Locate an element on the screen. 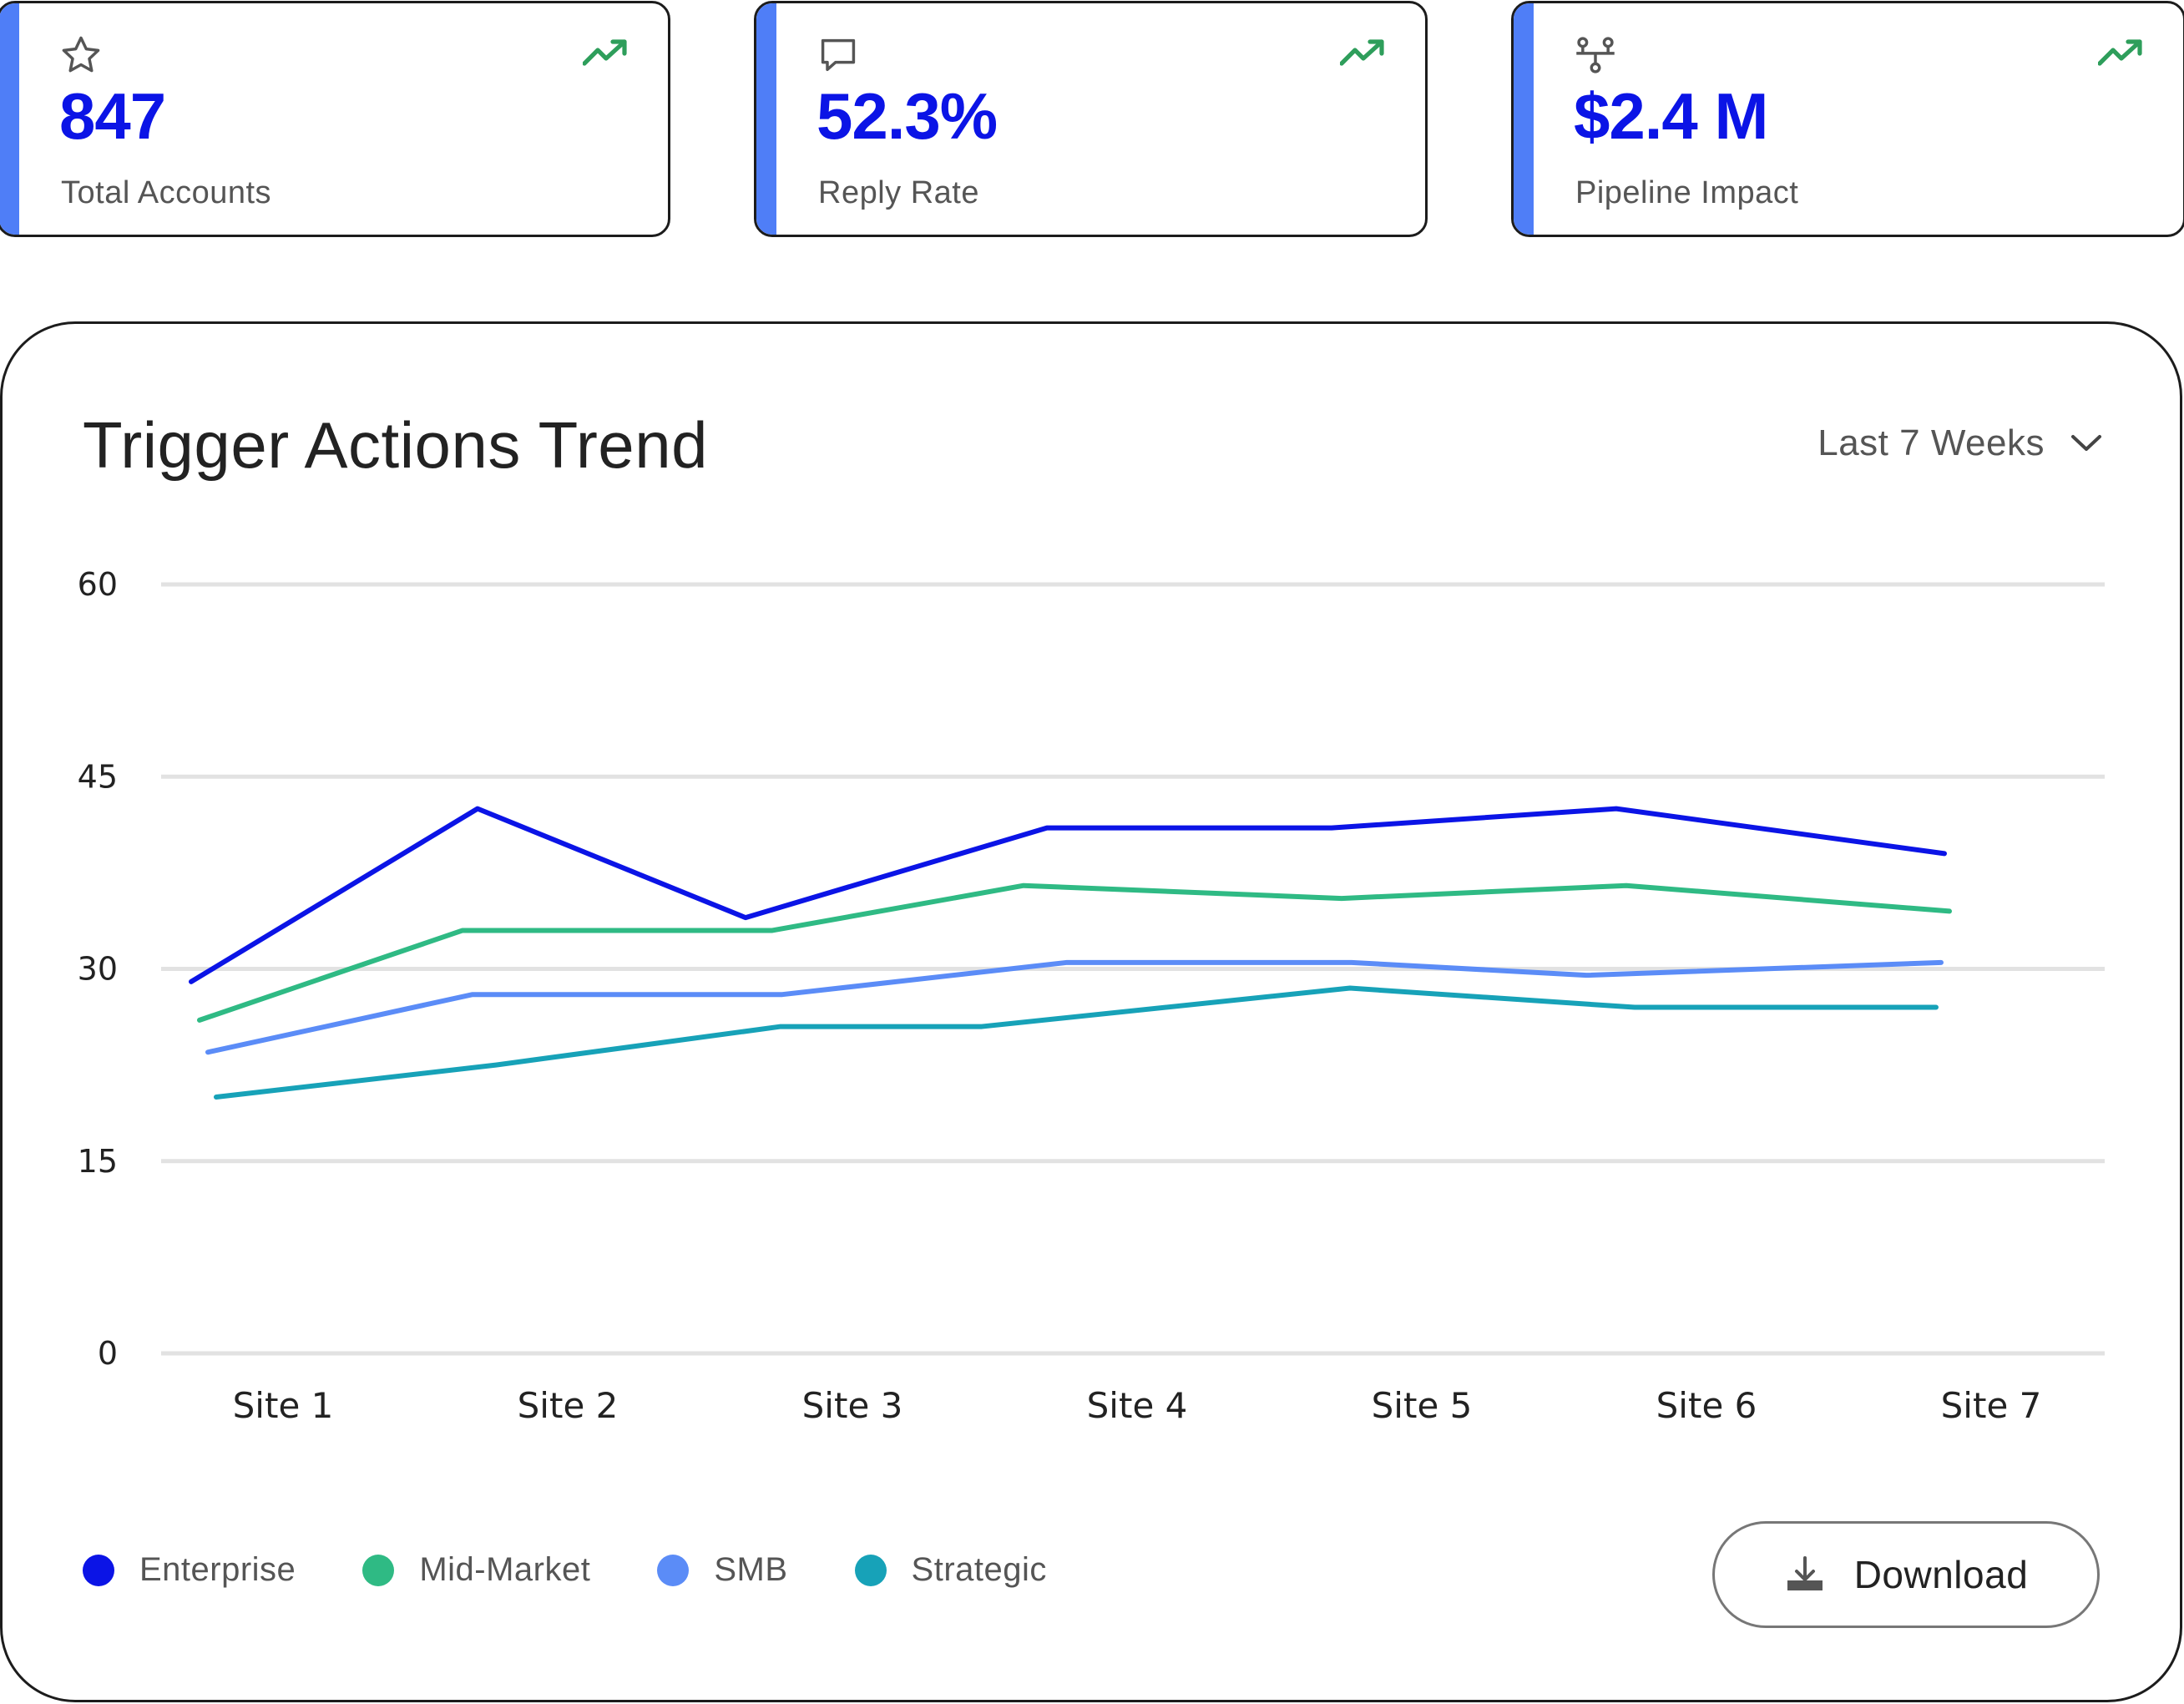 Image resolution: width=2184 pixels, height=1704 pixels. stat-label: Pipeline Impact is located at coordinates (1687, 192).